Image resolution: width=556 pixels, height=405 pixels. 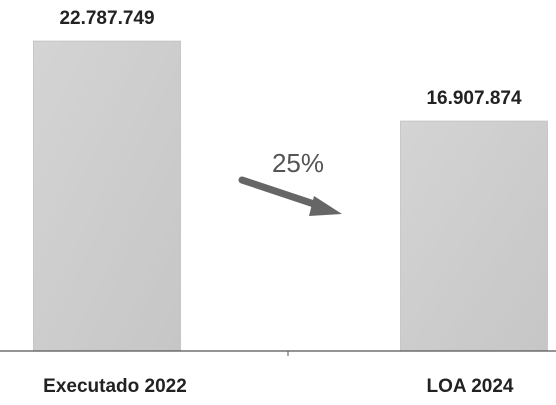 What do you see at coordinates (474, 98) in the screenshot?
I see `value-label-1: 16.907.874` at bounding box center [474, 98].